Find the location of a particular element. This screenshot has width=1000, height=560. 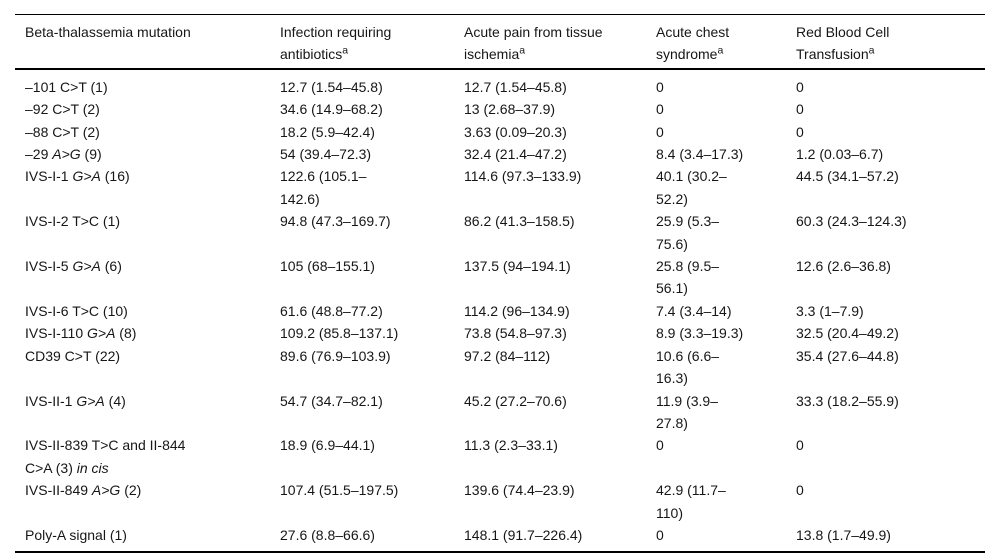

value-cell: 7.4 (3.4–14) is located at coordinates (694, 310).